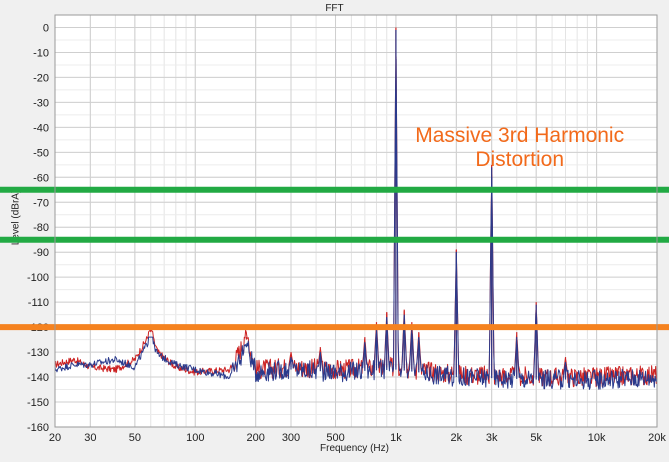 This screenshot has height=462, width=669. Describe the element at coordinates (335, 438) in the screenshot. I see `x-tick-label: 500` at that location.